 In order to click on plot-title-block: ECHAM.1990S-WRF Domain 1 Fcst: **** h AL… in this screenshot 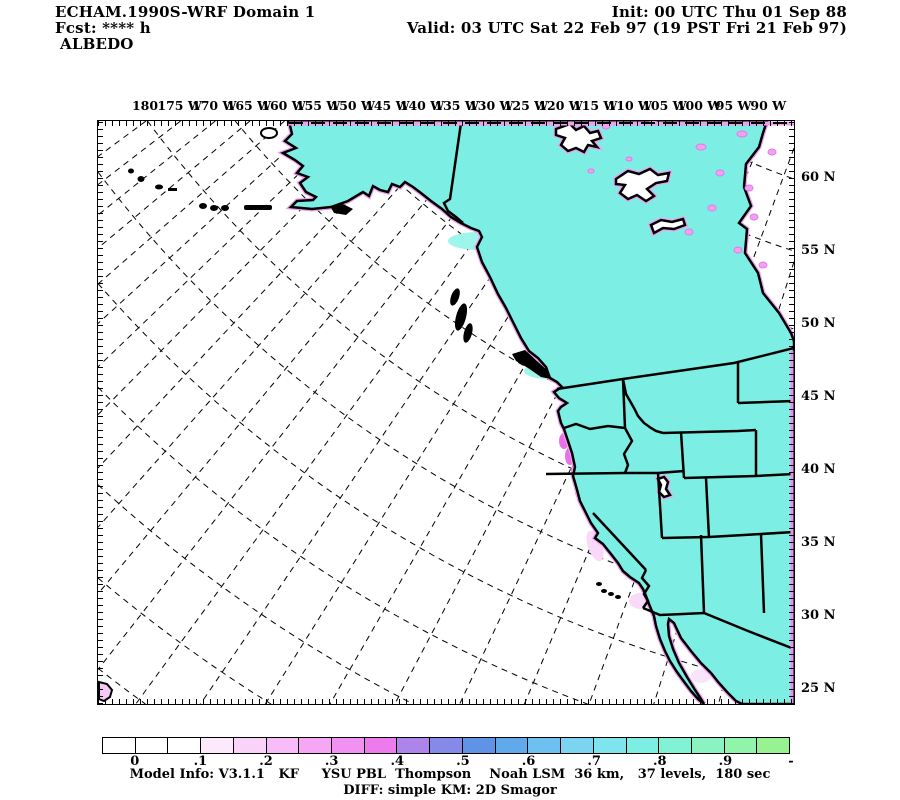, I will do `click(185, 28)`.